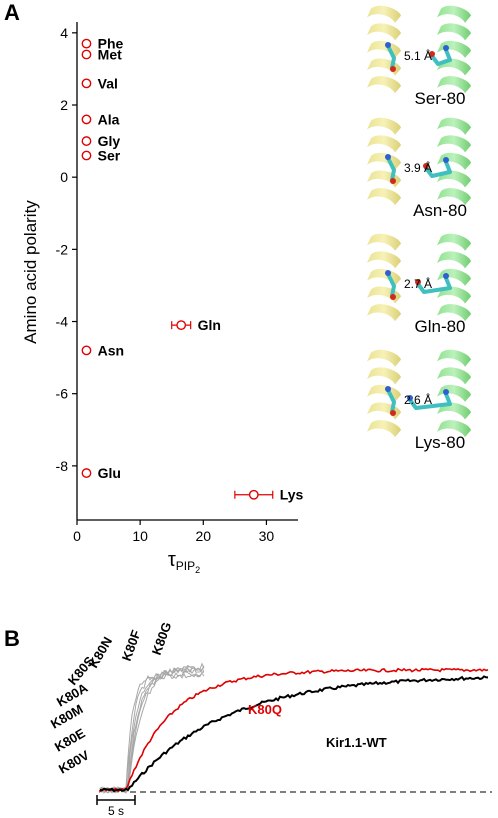 The width and height of the screenshot is (498, 818). I want to click on wt-trace, so click(294, 734).